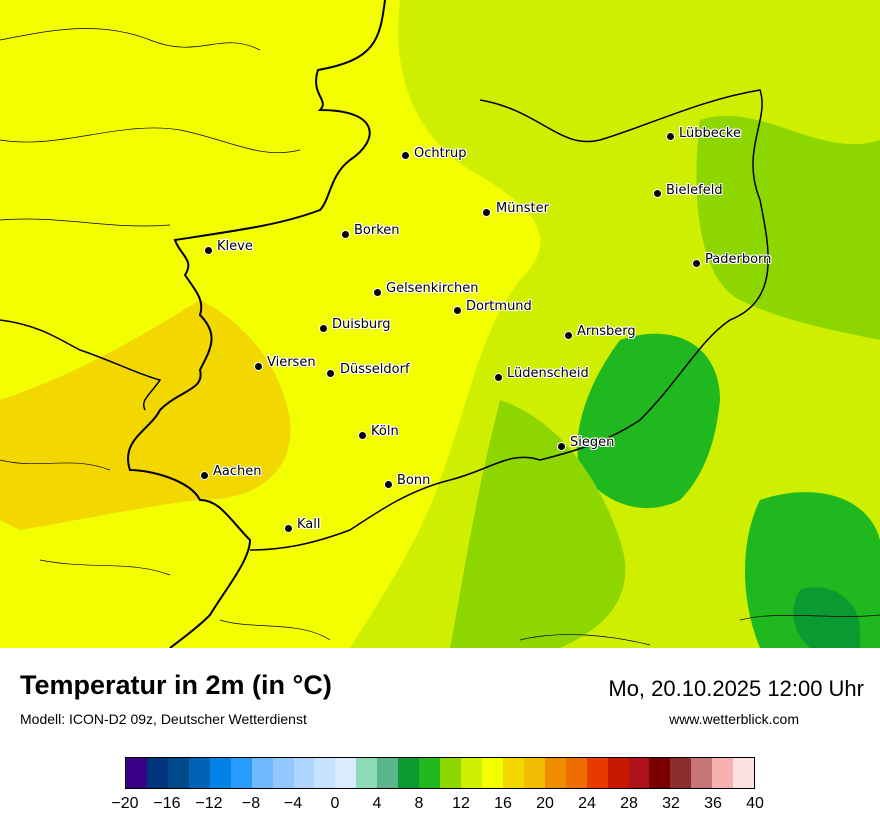  I want to click on city-dot-duesseldorf, so click(330, 373).